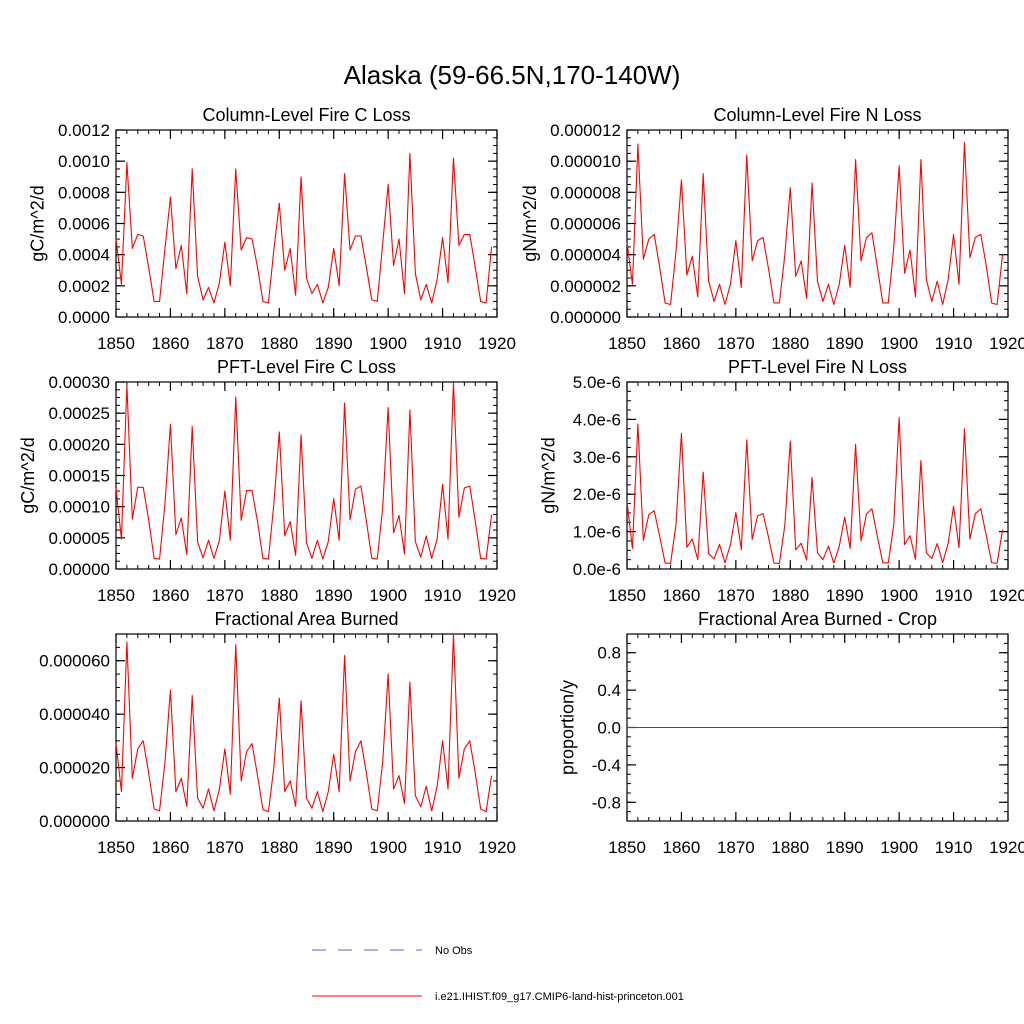  I want to click on y-tick-label: 0.000020, so click(74, 768).